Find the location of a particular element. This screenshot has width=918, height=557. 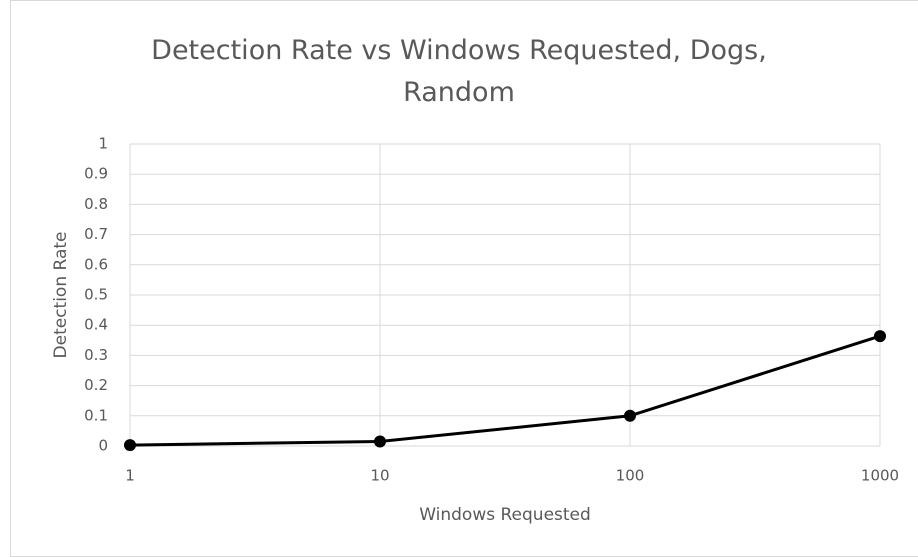

y-tick-label: 0.5 is located at coordinates (96, 295).